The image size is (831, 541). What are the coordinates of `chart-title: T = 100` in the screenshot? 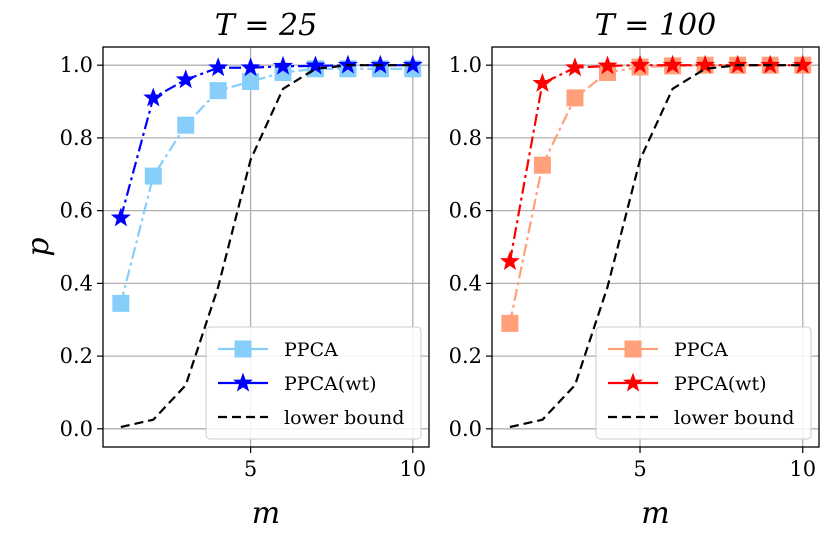 It's located at (655, 25).